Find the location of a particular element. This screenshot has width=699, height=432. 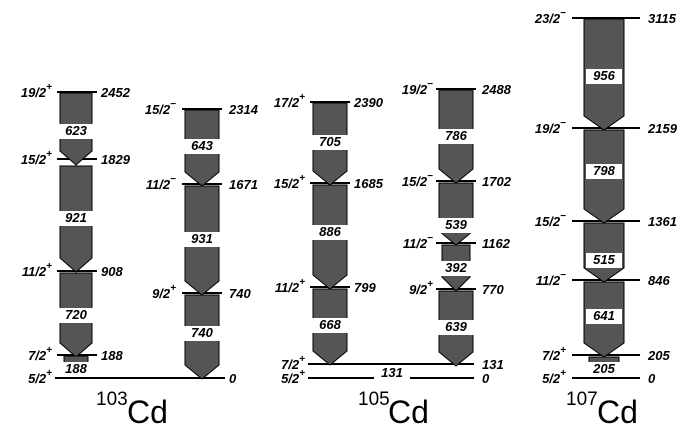

cd107-energy-0: 3115 is located at coordinates (662, 18).